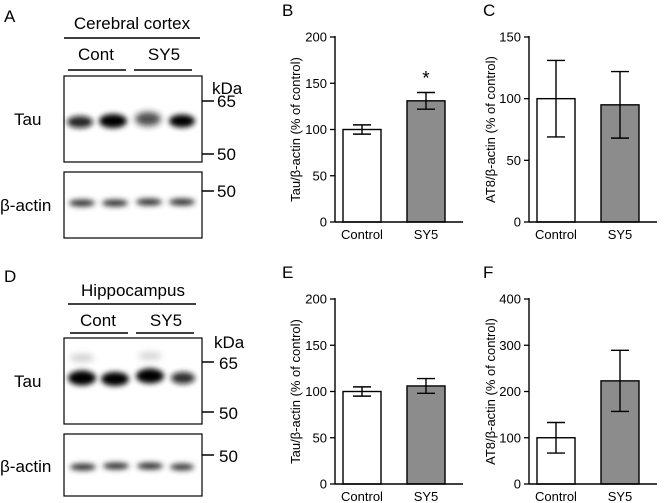 This screenshot has height=503, width=668. I want to click on panel-letter: B, so click(287, 10).